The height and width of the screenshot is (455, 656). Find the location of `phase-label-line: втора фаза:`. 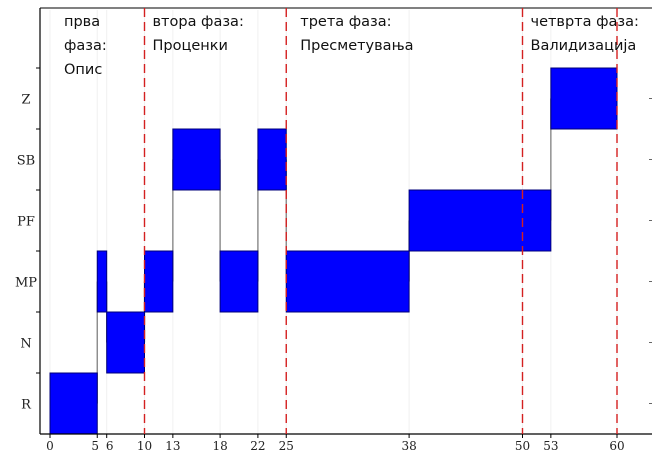

phase-label-line: втора фаза: is located at coordinates (198, 22).